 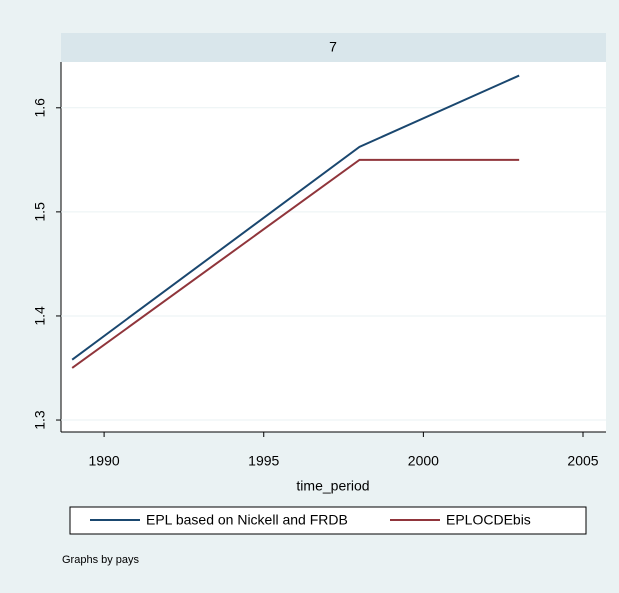 What do you see at coordinates (40, 316) in the screenshot?
I see `y-tick-label: 1.4` at bounding box center [40, 316].